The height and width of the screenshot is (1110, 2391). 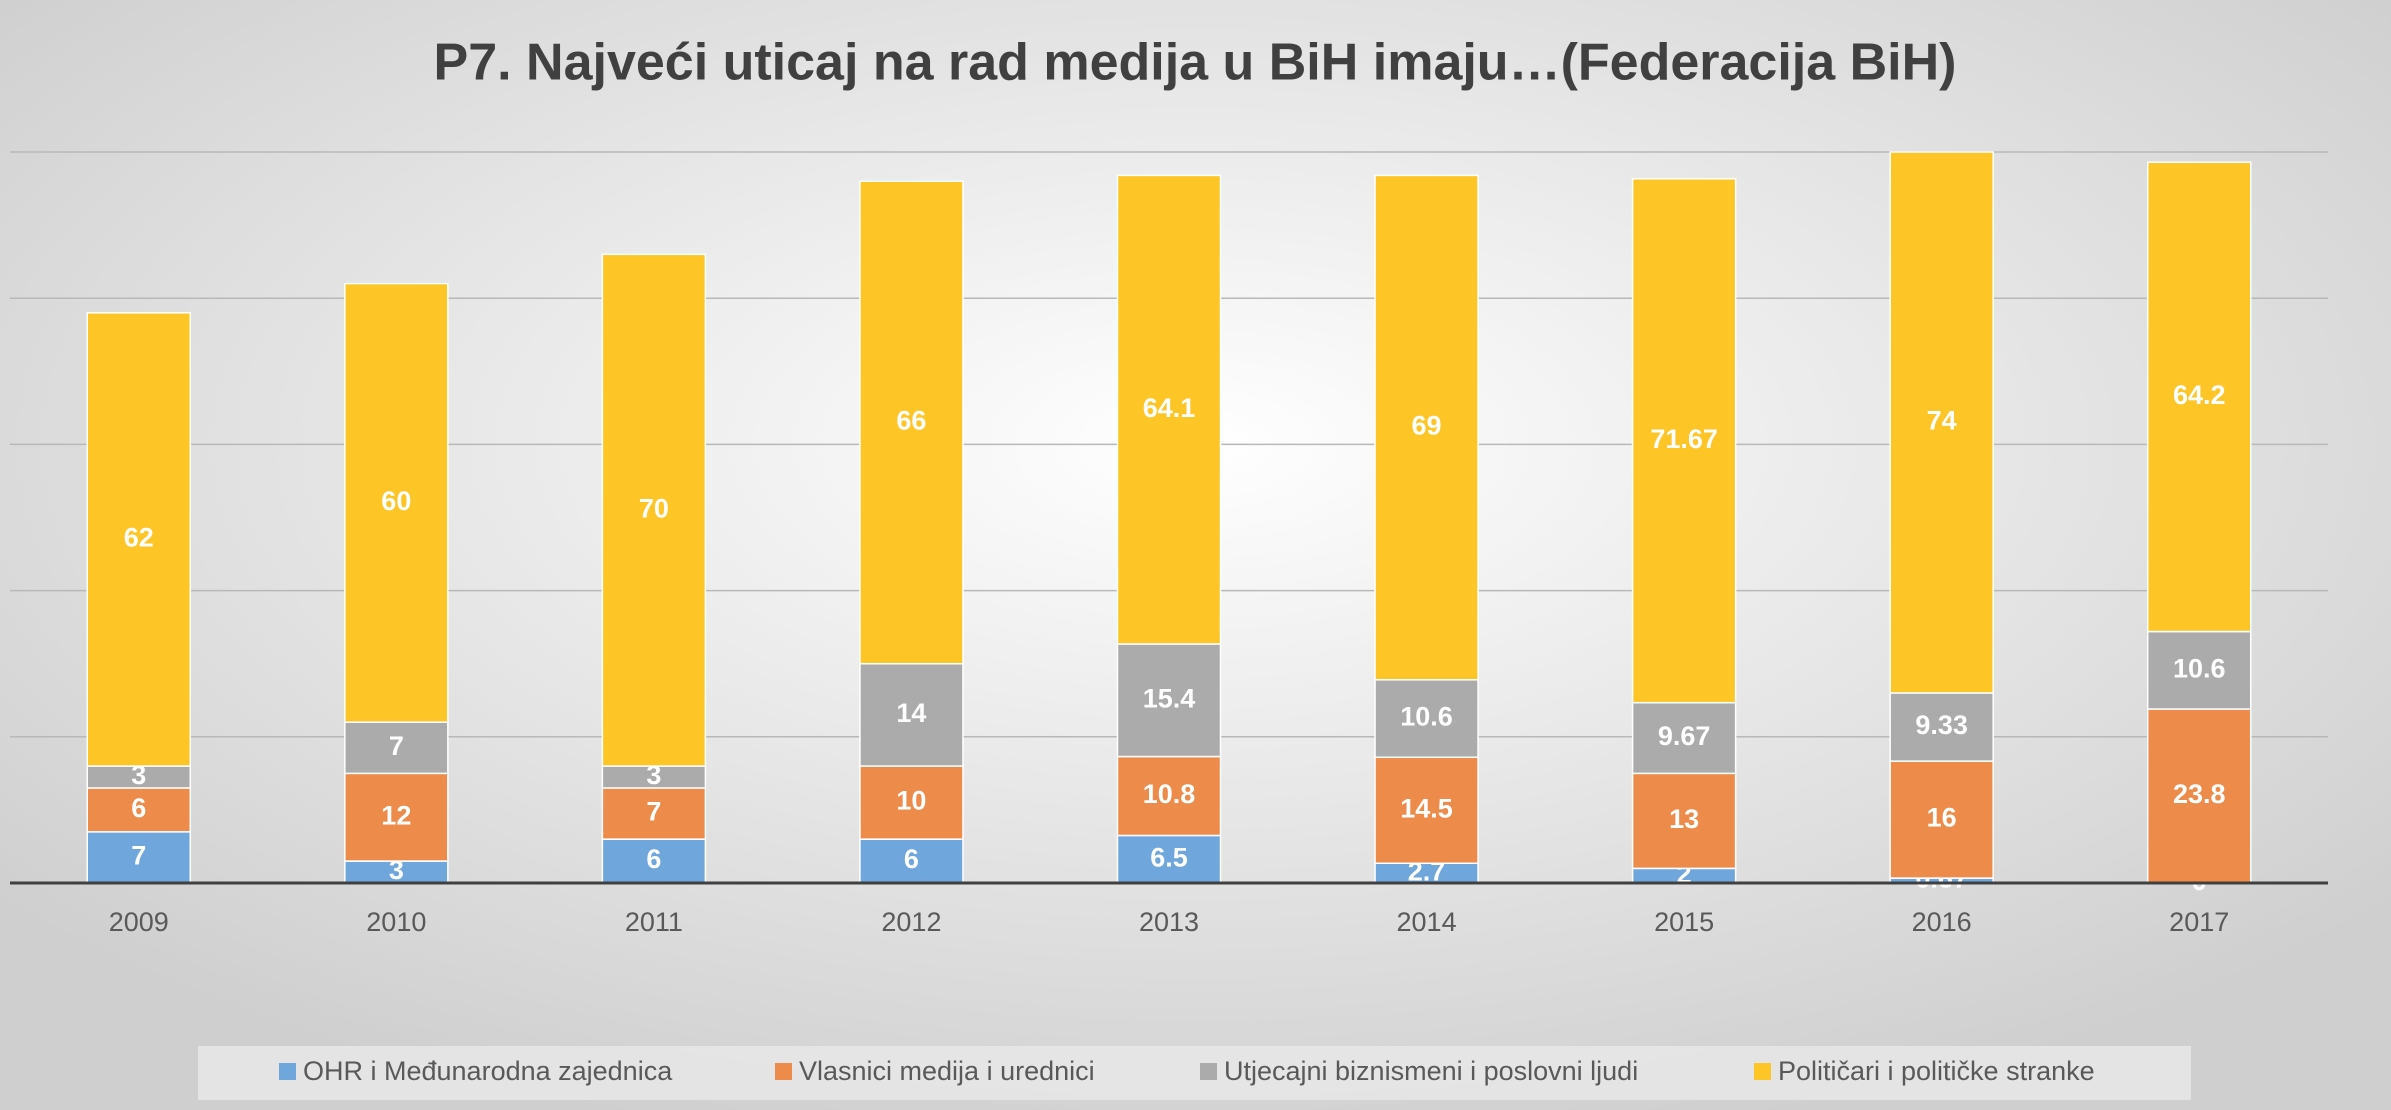 What do you see at coordinates (1431, 1071) in the screenshot?
I see `legend-label: Utjecajni biznismeni i poslovni ljudi` at bounding box center [1431, 1071].